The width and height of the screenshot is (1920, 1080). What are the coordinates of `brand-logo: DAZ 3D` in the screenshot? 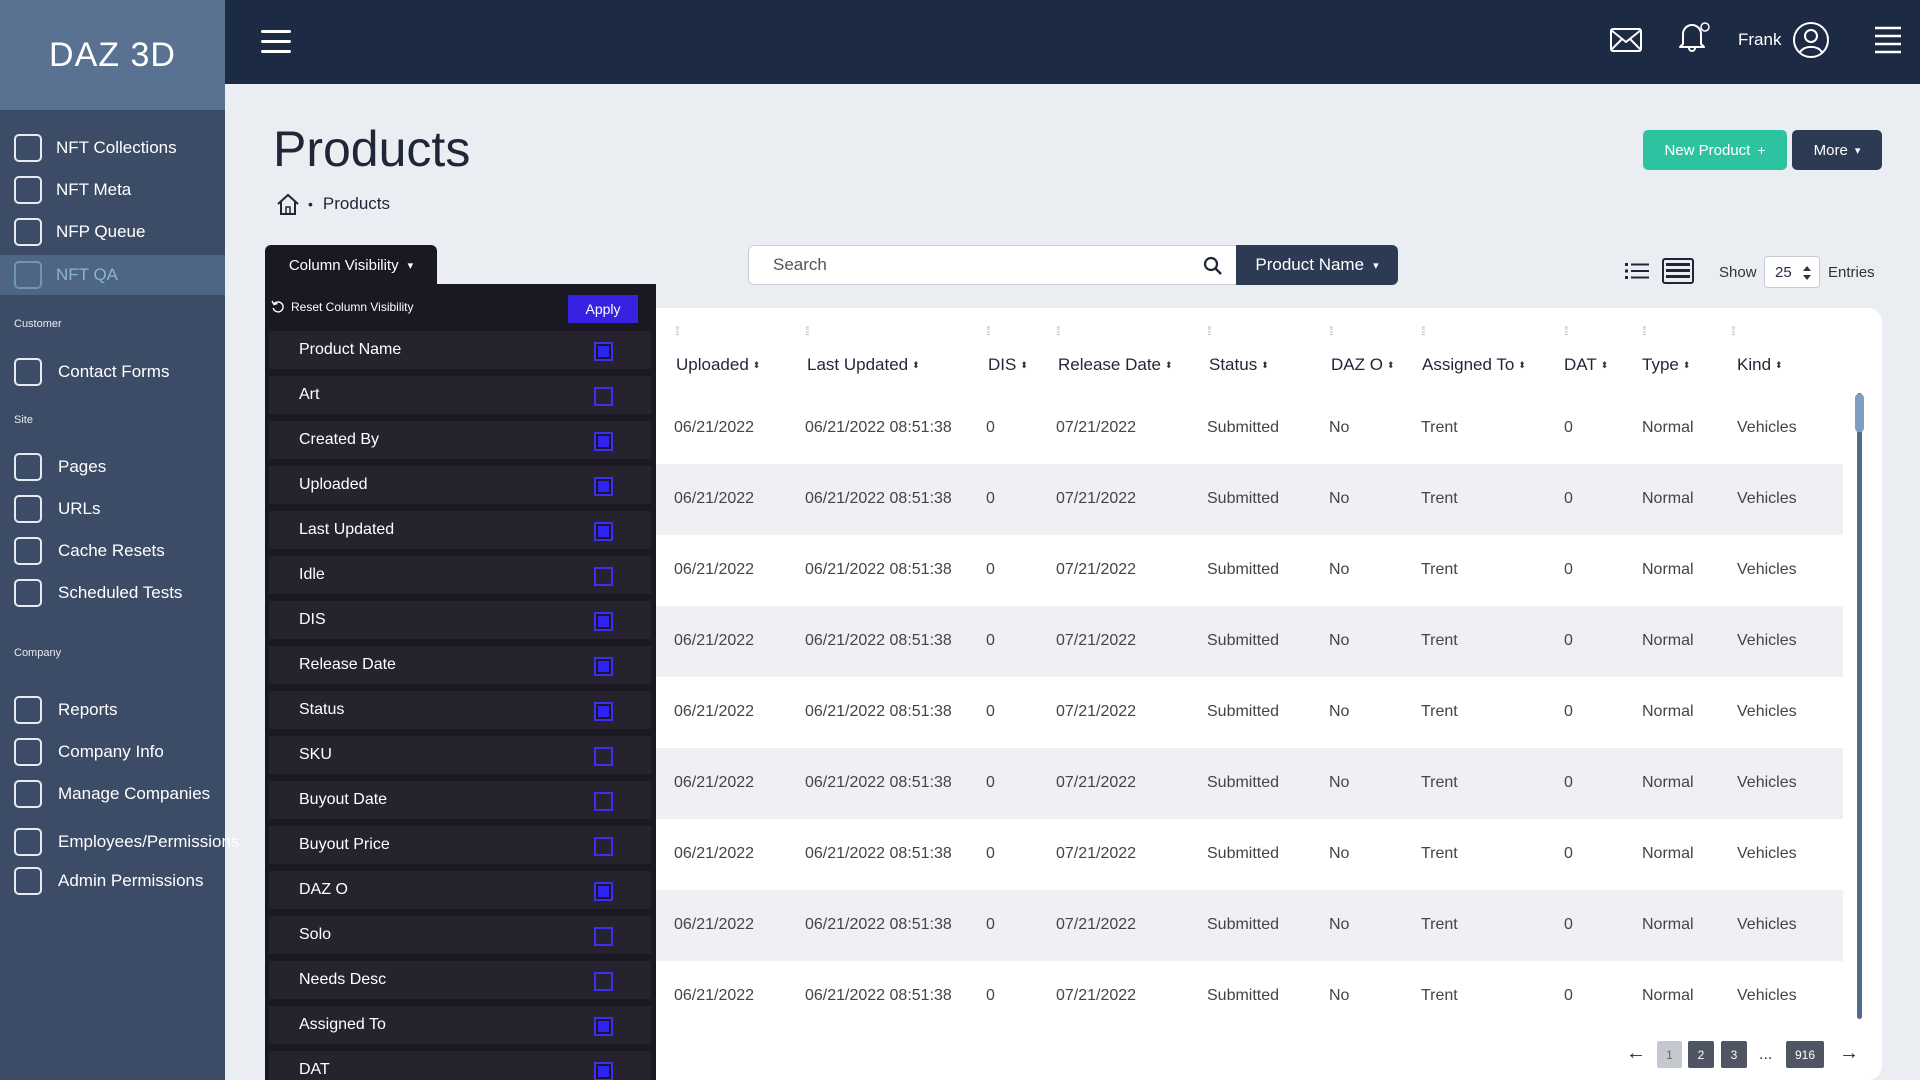 It's located at (112, 55).